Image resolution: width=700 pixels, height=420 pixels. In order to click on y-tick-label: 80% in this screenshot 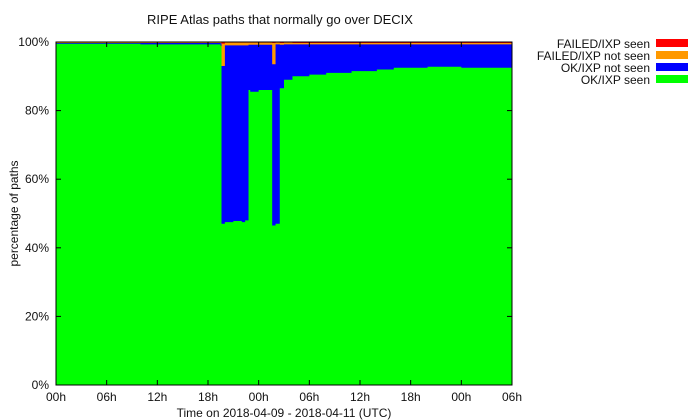, I will do `click(37, 111)`.